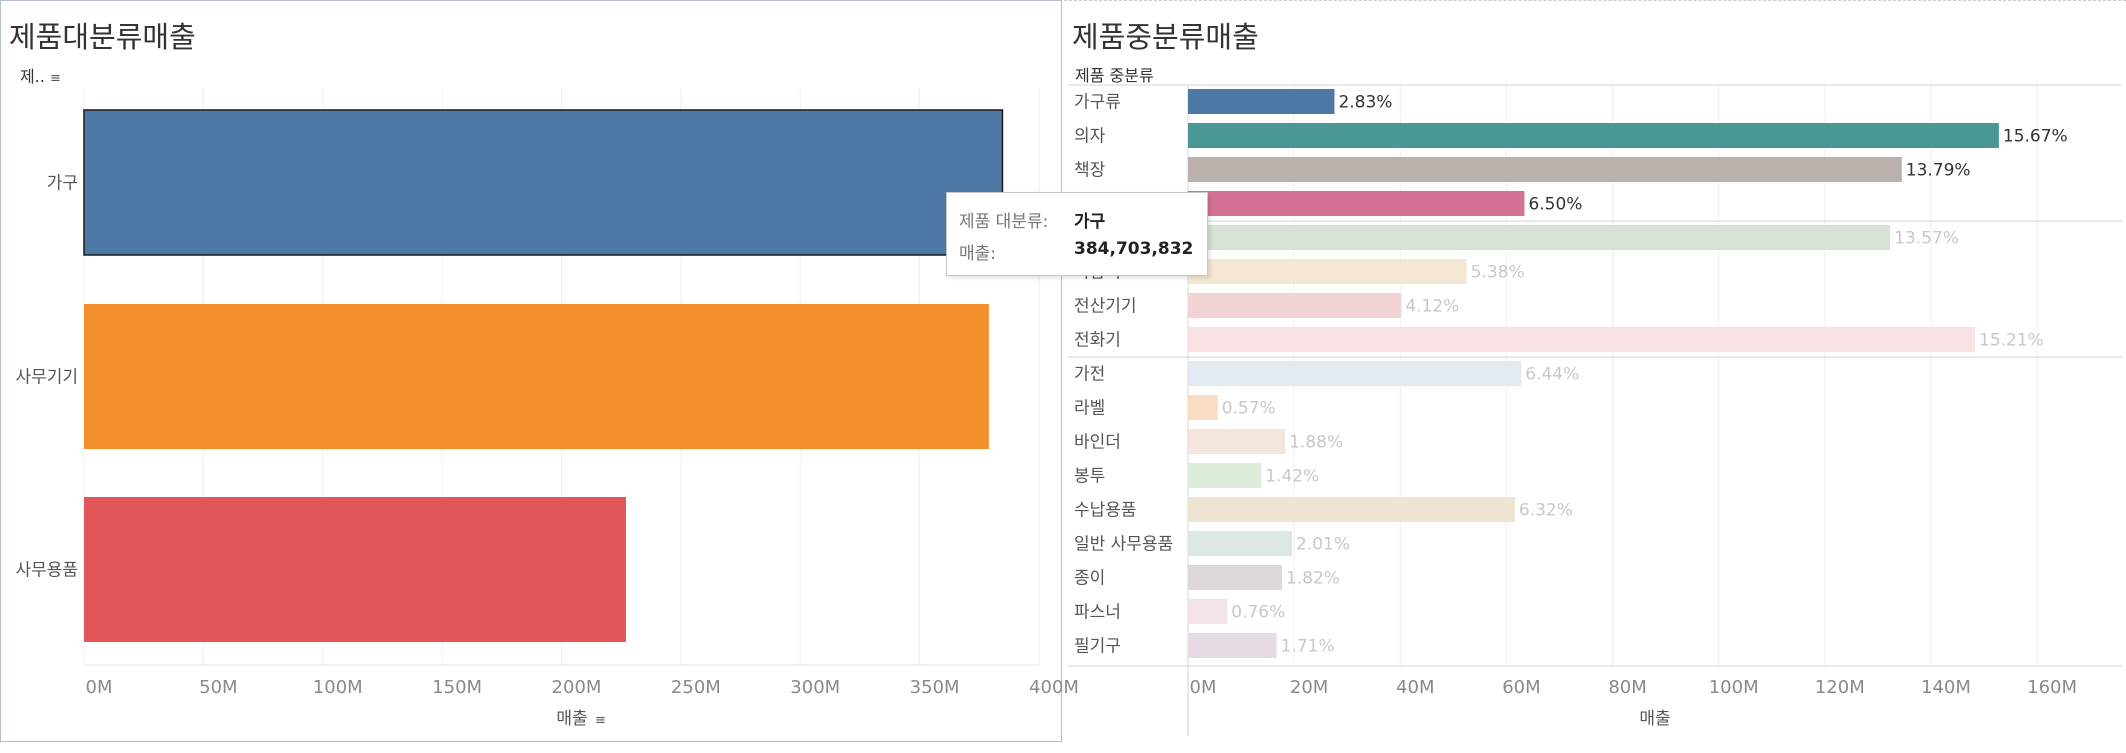  Describe the element at coordinates (355, 569) in the screenshot. I see `left-bar-사무용품` at that location.